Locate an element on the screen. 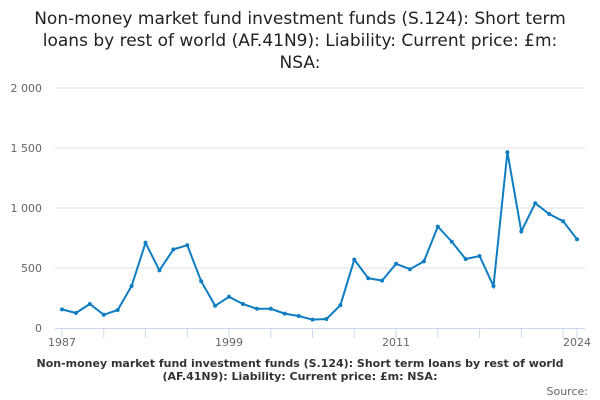  y-tick-label: 1 000 is located at coordinates (27, 208).